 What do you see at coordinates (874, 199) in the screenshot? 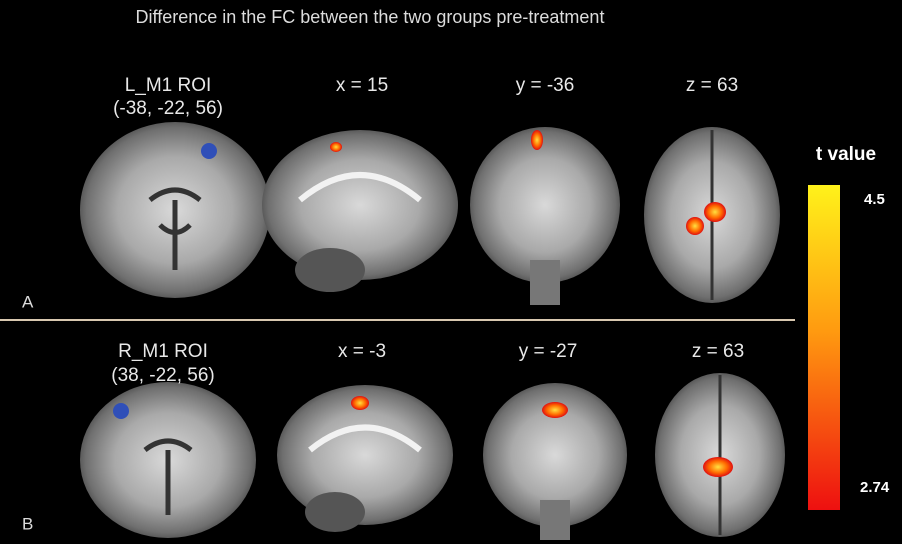
I see `colorbar-max: 4.5` at bounding box center [874, 199].